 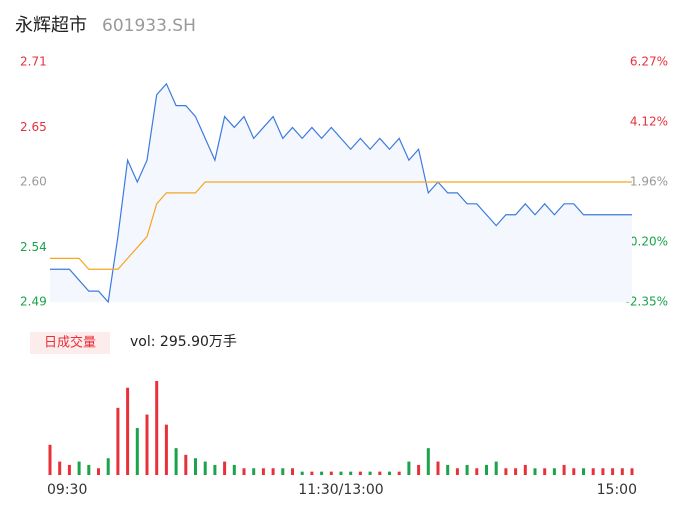 What do you see at coordinates (33, 62) in the screenshot?
I see `y-tick-label: 2.71` at bounding box center [33, 62].